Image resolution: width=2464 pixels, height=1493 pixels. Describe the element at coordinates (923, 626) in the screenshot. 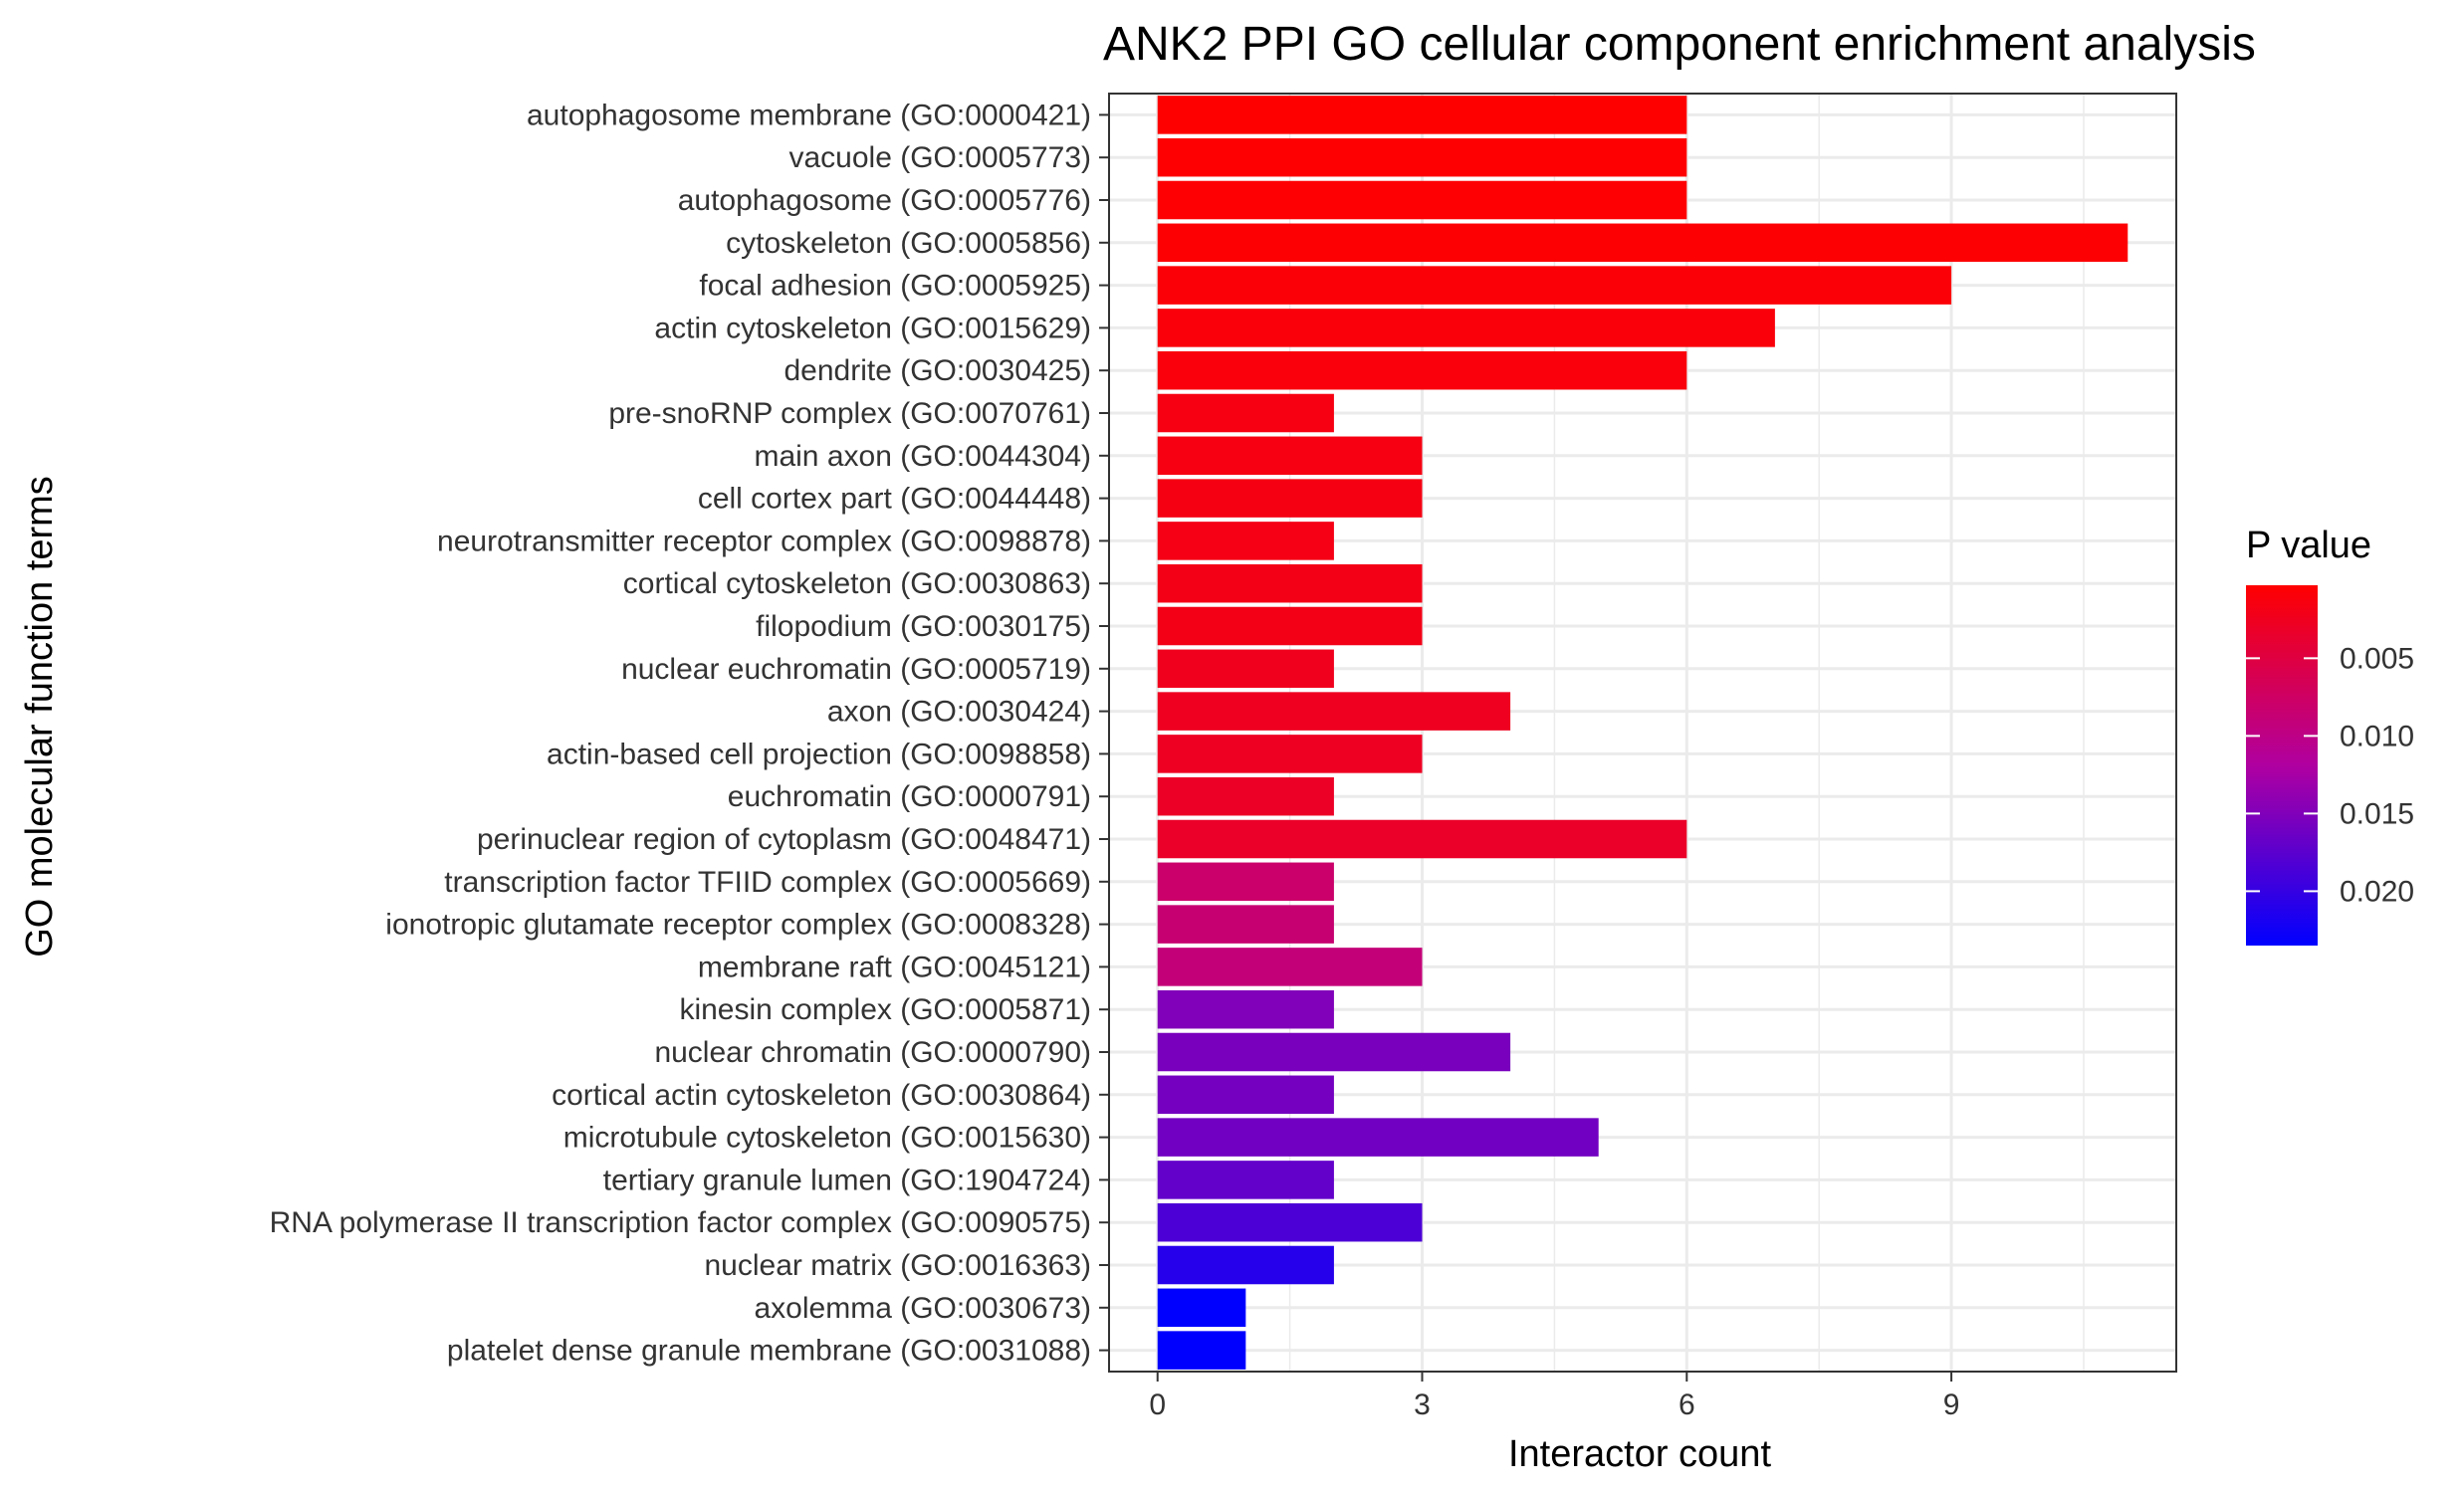

I see `y-tick-label: filopodium (GO:0030175)` at that location.